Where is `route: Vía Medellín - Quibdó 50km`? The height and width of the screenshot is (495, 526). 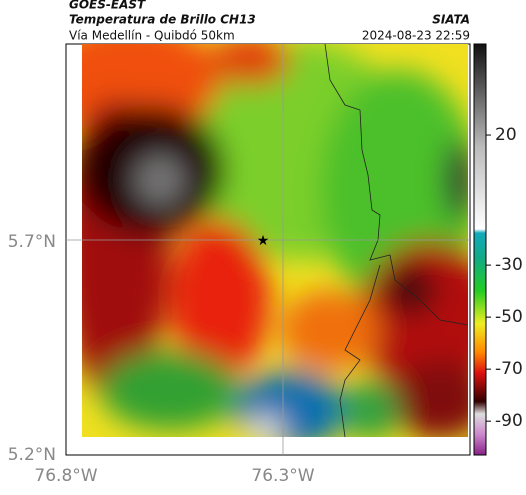
route: Vía Medellín - Quibdó 50km is located at coordinates (152, 36).